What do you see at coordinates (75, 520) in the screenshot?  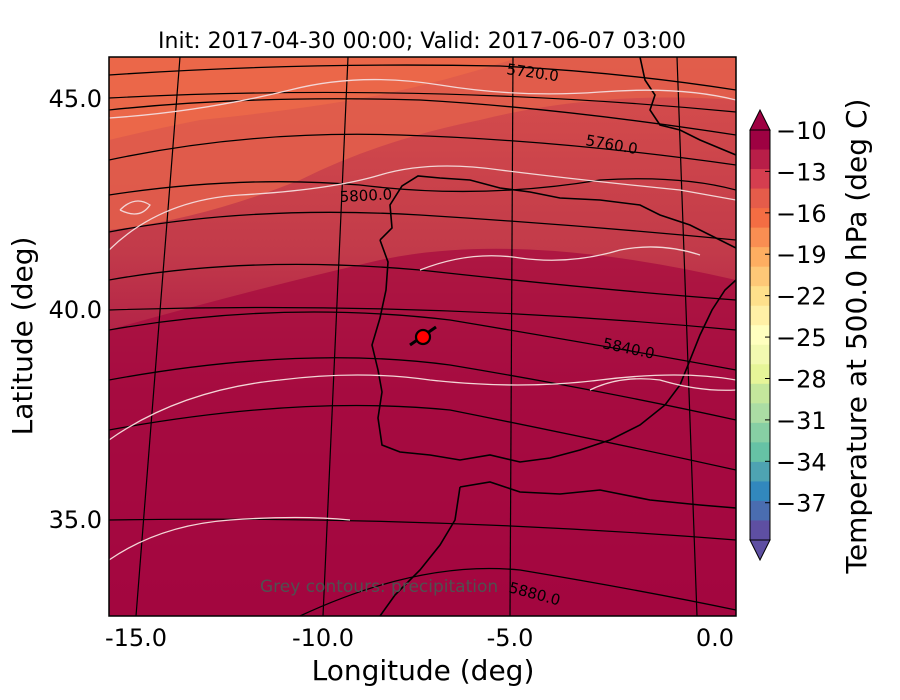 I see `y-tick-label: 35.0` at bounding box center [75, 520].